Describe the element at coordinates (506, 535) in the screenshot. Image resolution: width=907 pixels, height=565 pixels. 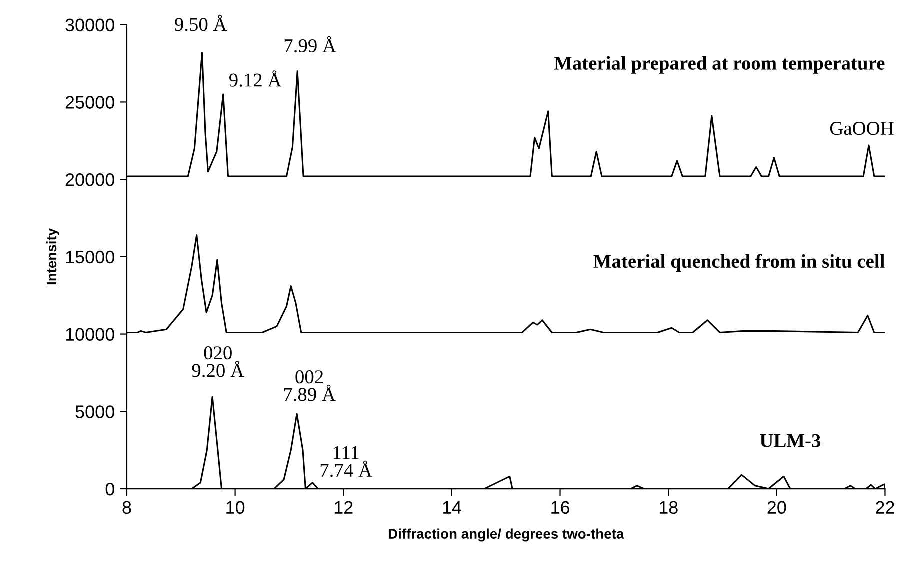
I see `x-axis-title: Diffraction angle/ degrees two-theta` at that location.